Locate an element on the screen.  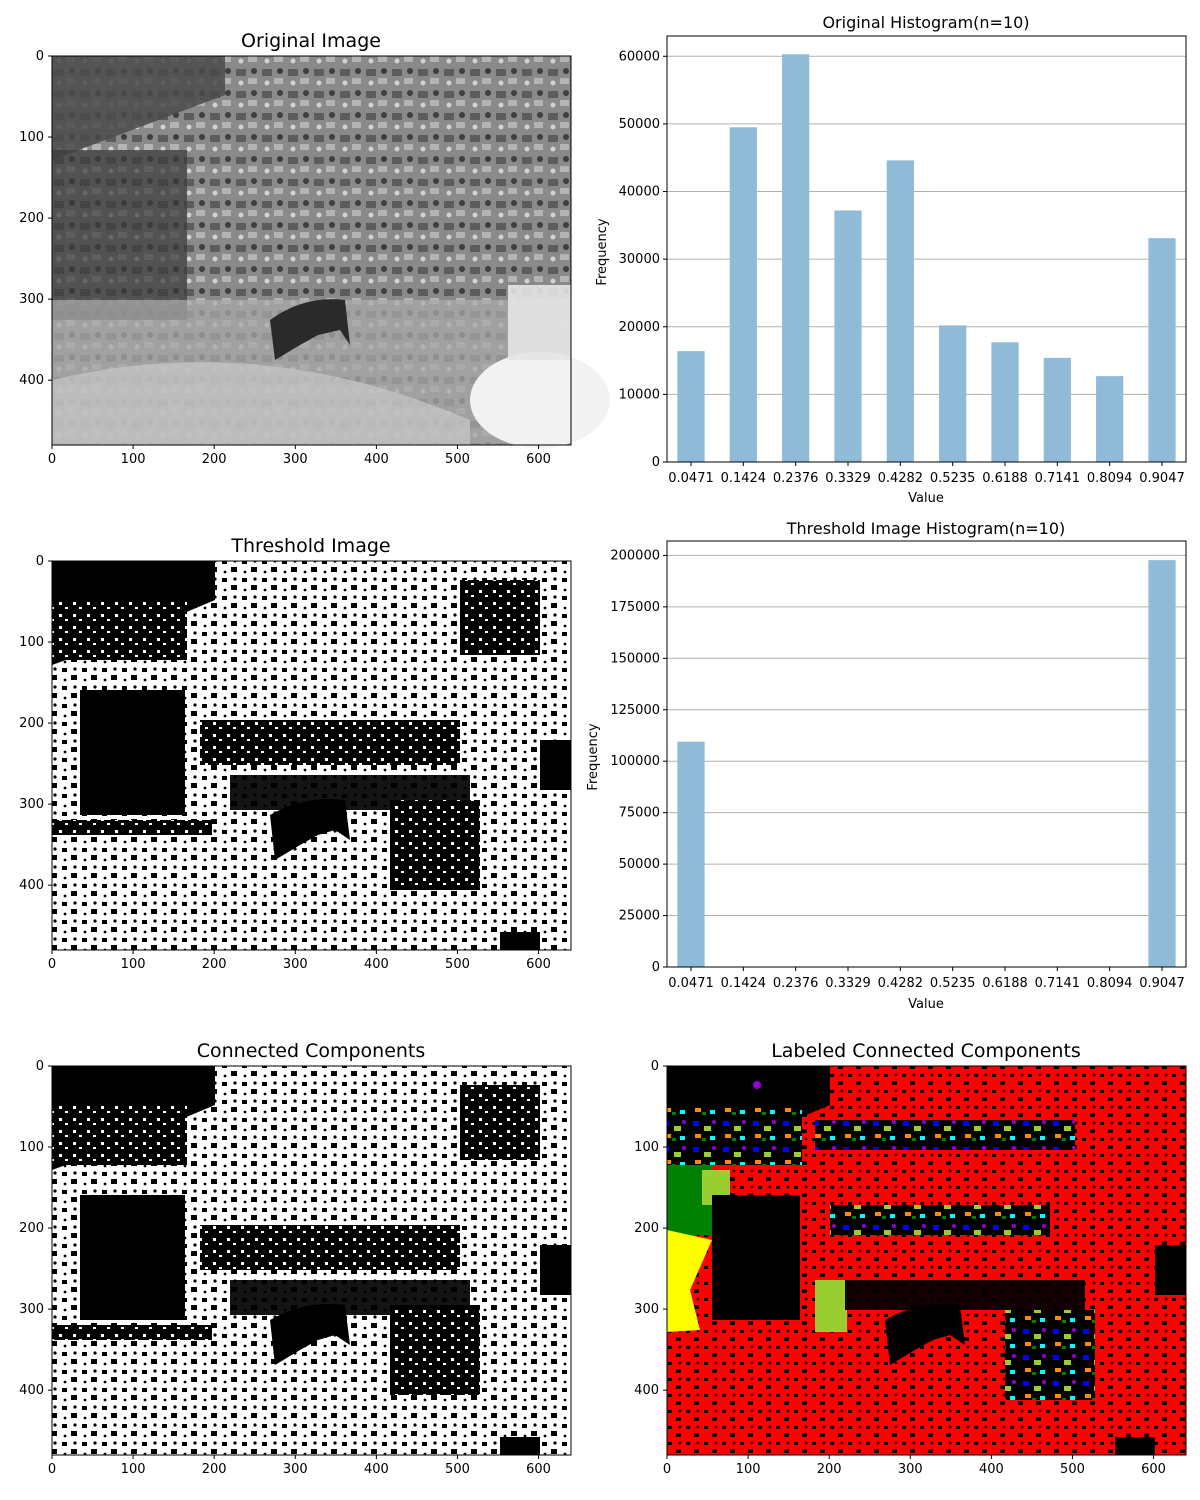
y-tick-label: 200000 is located at coordinates (635, 555).